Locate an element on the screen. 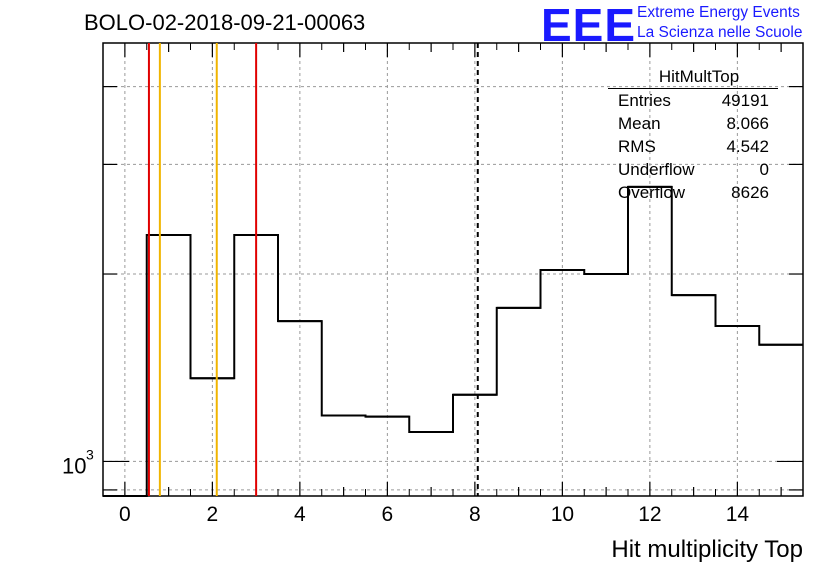  x-tick-label: 12 is located at coordinates (649, 514).